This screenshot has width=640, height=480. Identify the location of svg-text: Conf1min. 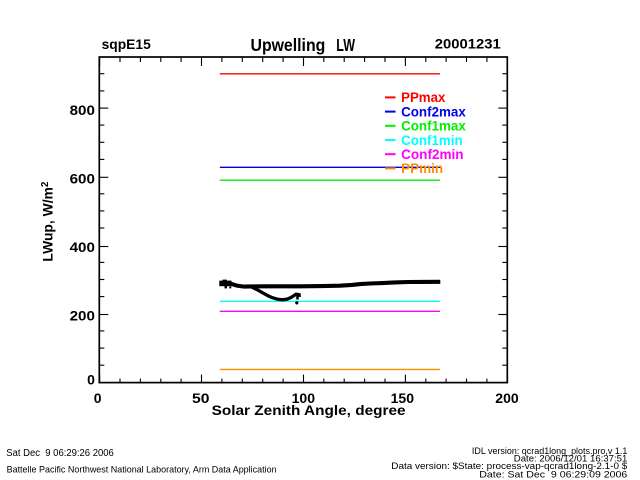
(432, 140).